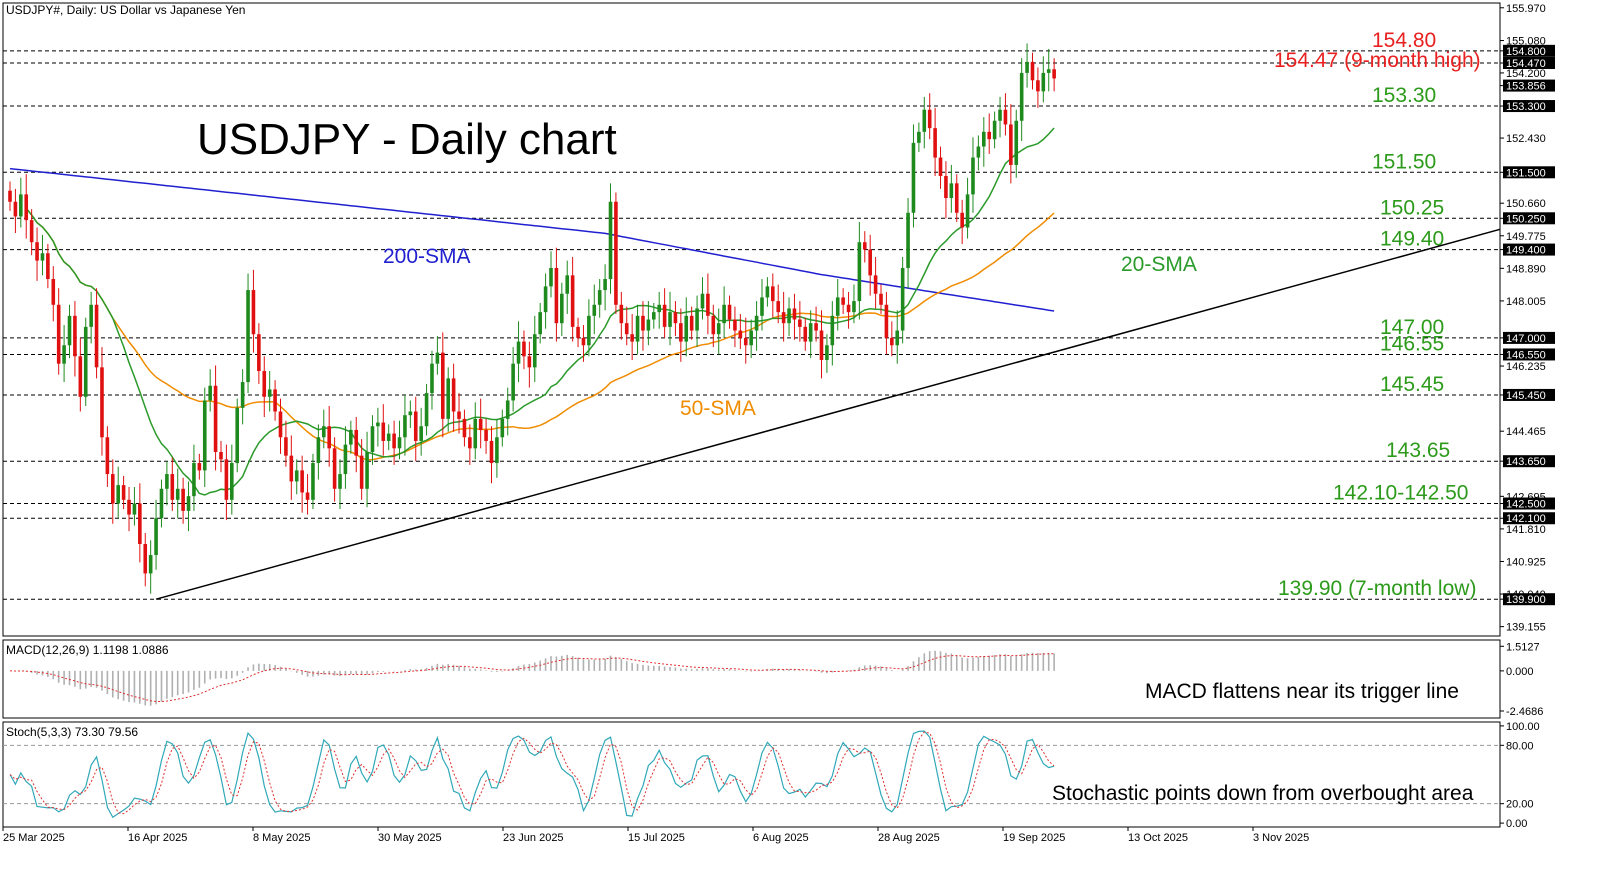 The image size is (1613, 873). What do you see at coordinates (1520, 672) in the screenshot?
I see `macd-tick-label: 0.000` at bounding box center [1520, 672].